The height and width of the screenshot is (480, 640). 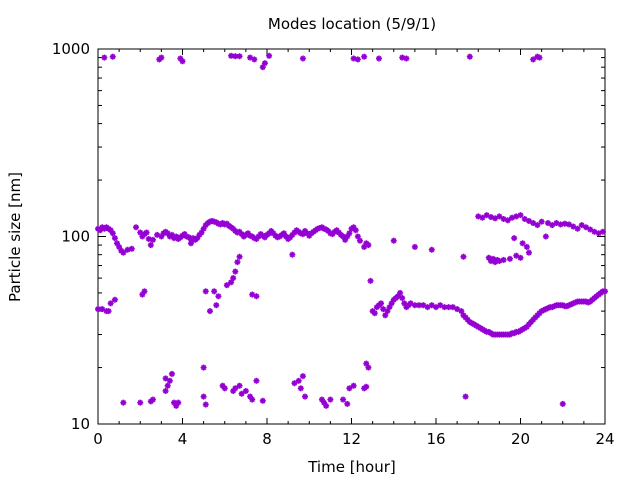 What do you see at coordinates (520, 439) in the screenshot?
I see `x-tick-label: 20` at bounding box center [520, 439].